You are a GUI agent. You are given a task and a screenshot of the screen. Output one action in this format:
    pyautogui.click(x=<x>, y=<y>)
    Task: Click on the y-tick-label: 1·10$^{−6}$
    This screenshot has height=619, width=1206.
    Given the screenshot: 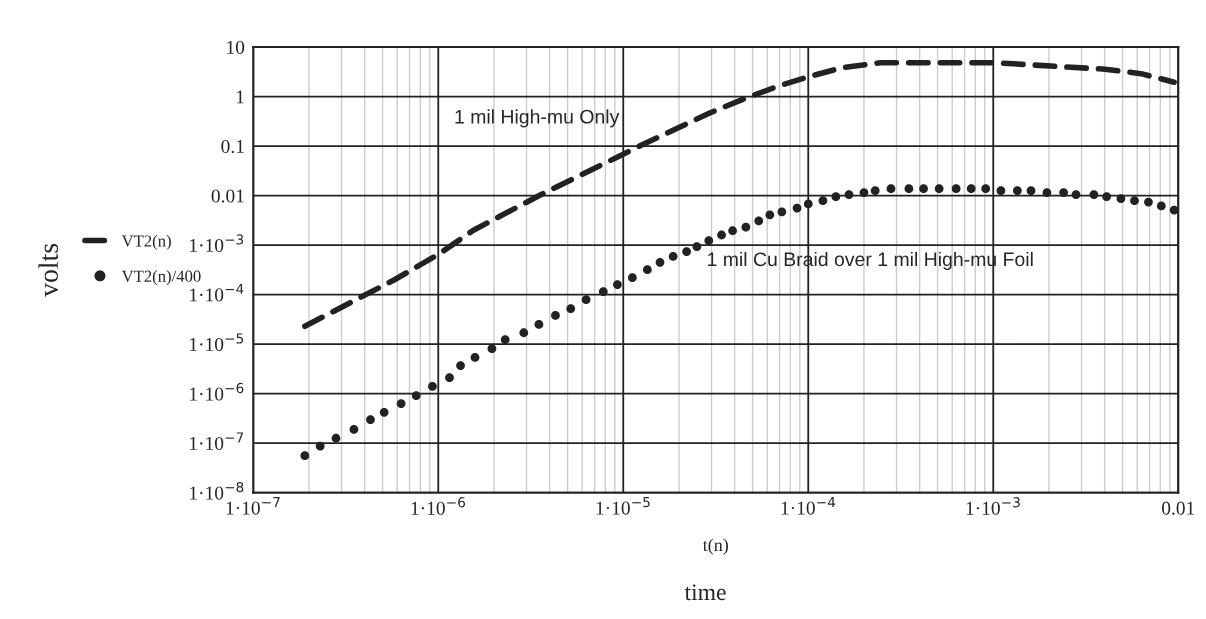 What is the action you would take?
    pyautogui.click(x=217, y=391)
    